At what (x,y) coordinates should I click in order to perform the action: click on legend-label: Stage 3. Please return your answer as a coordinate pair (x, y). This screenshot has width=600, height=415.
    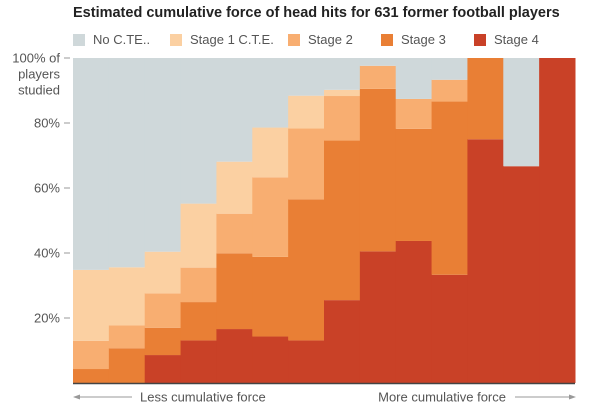
    Looking at the image, I should click on (423, 39).